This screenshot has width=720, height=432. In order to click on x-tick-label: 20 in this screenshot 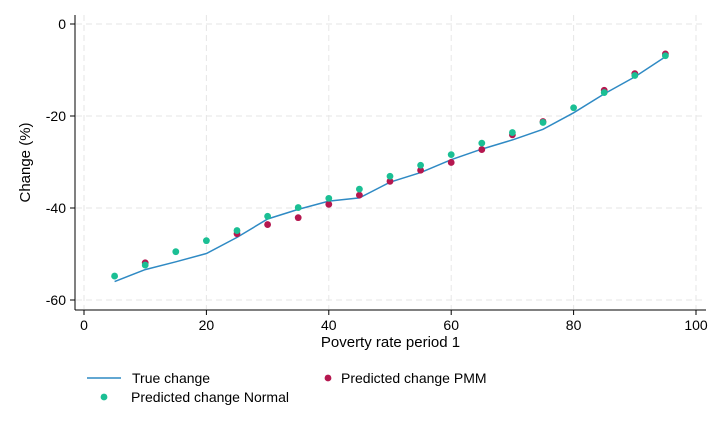, I will do `click(207, 325)`.